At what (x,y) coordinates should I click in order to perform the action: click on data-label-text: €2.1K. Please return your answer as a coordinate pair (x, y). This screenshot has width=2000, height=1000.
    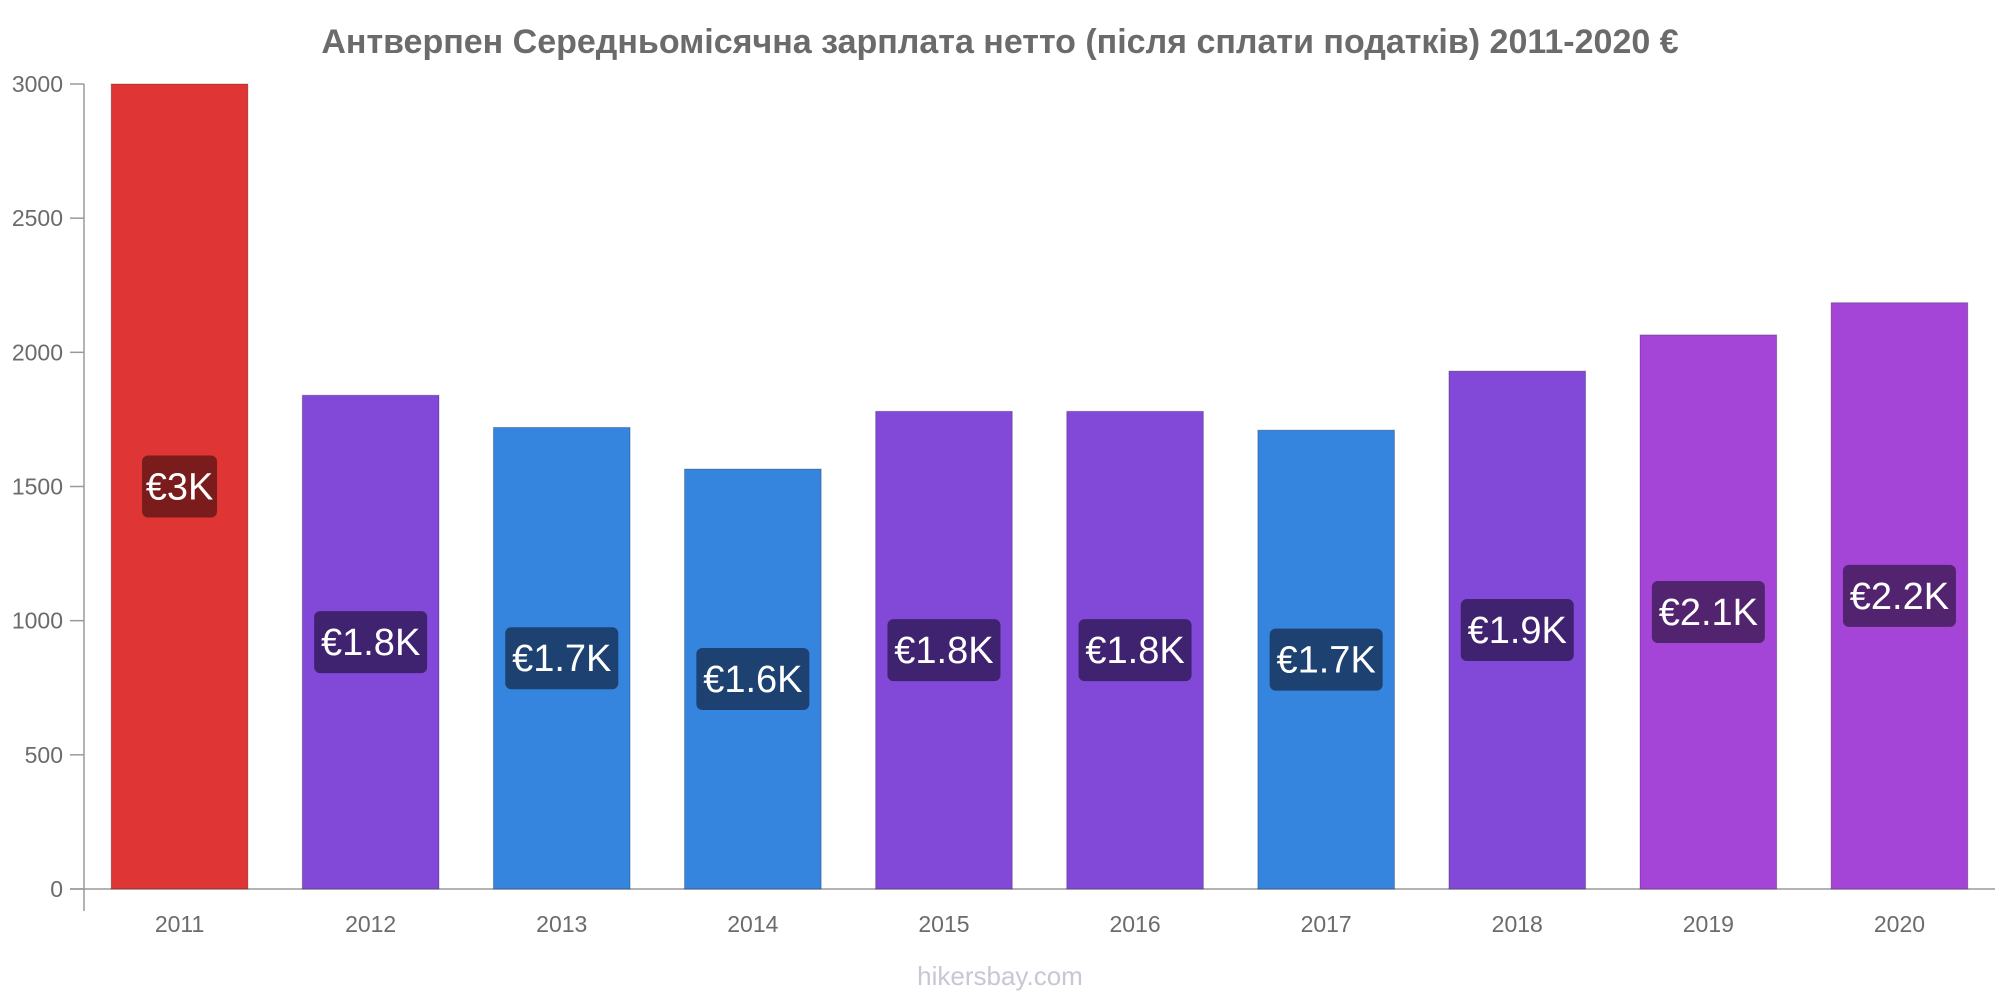
    Looking at the image, I should click on (1708, 613).